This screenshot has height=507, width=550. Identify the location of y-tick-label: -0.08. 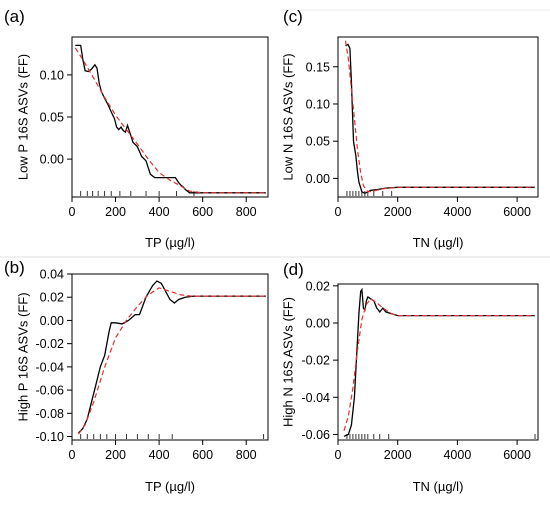
(50, 414).